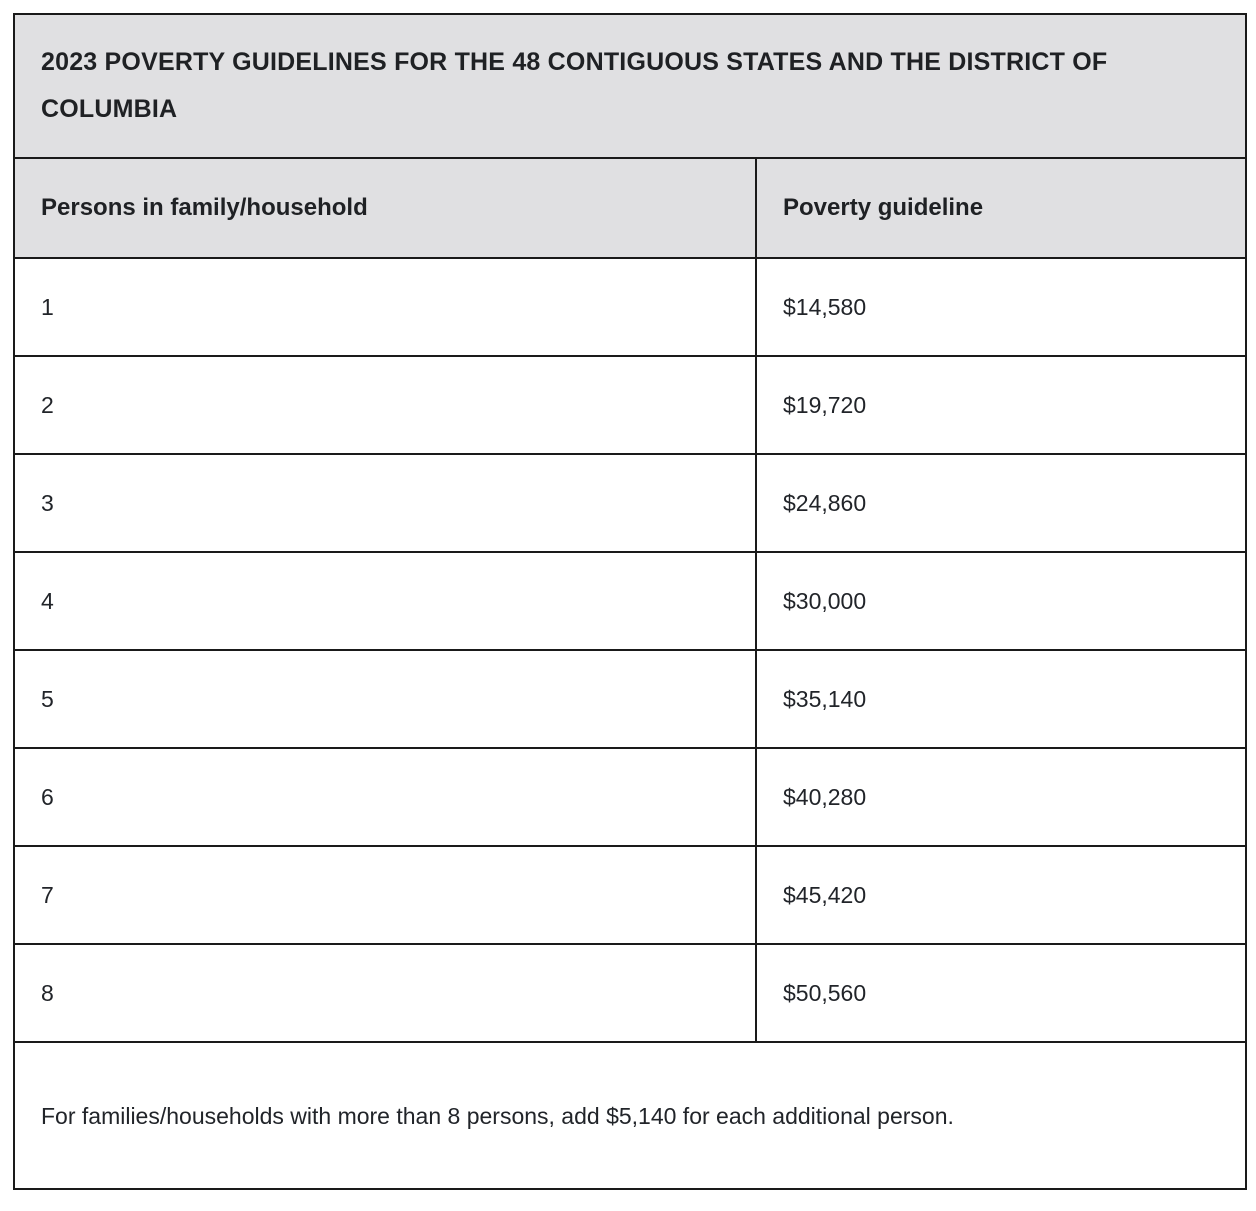 This screenshot has width=1256, height=1211. Describe the element at coordinates (1001, 307) in the screenshot. I see `guideline-cell: $14,580` at that location.